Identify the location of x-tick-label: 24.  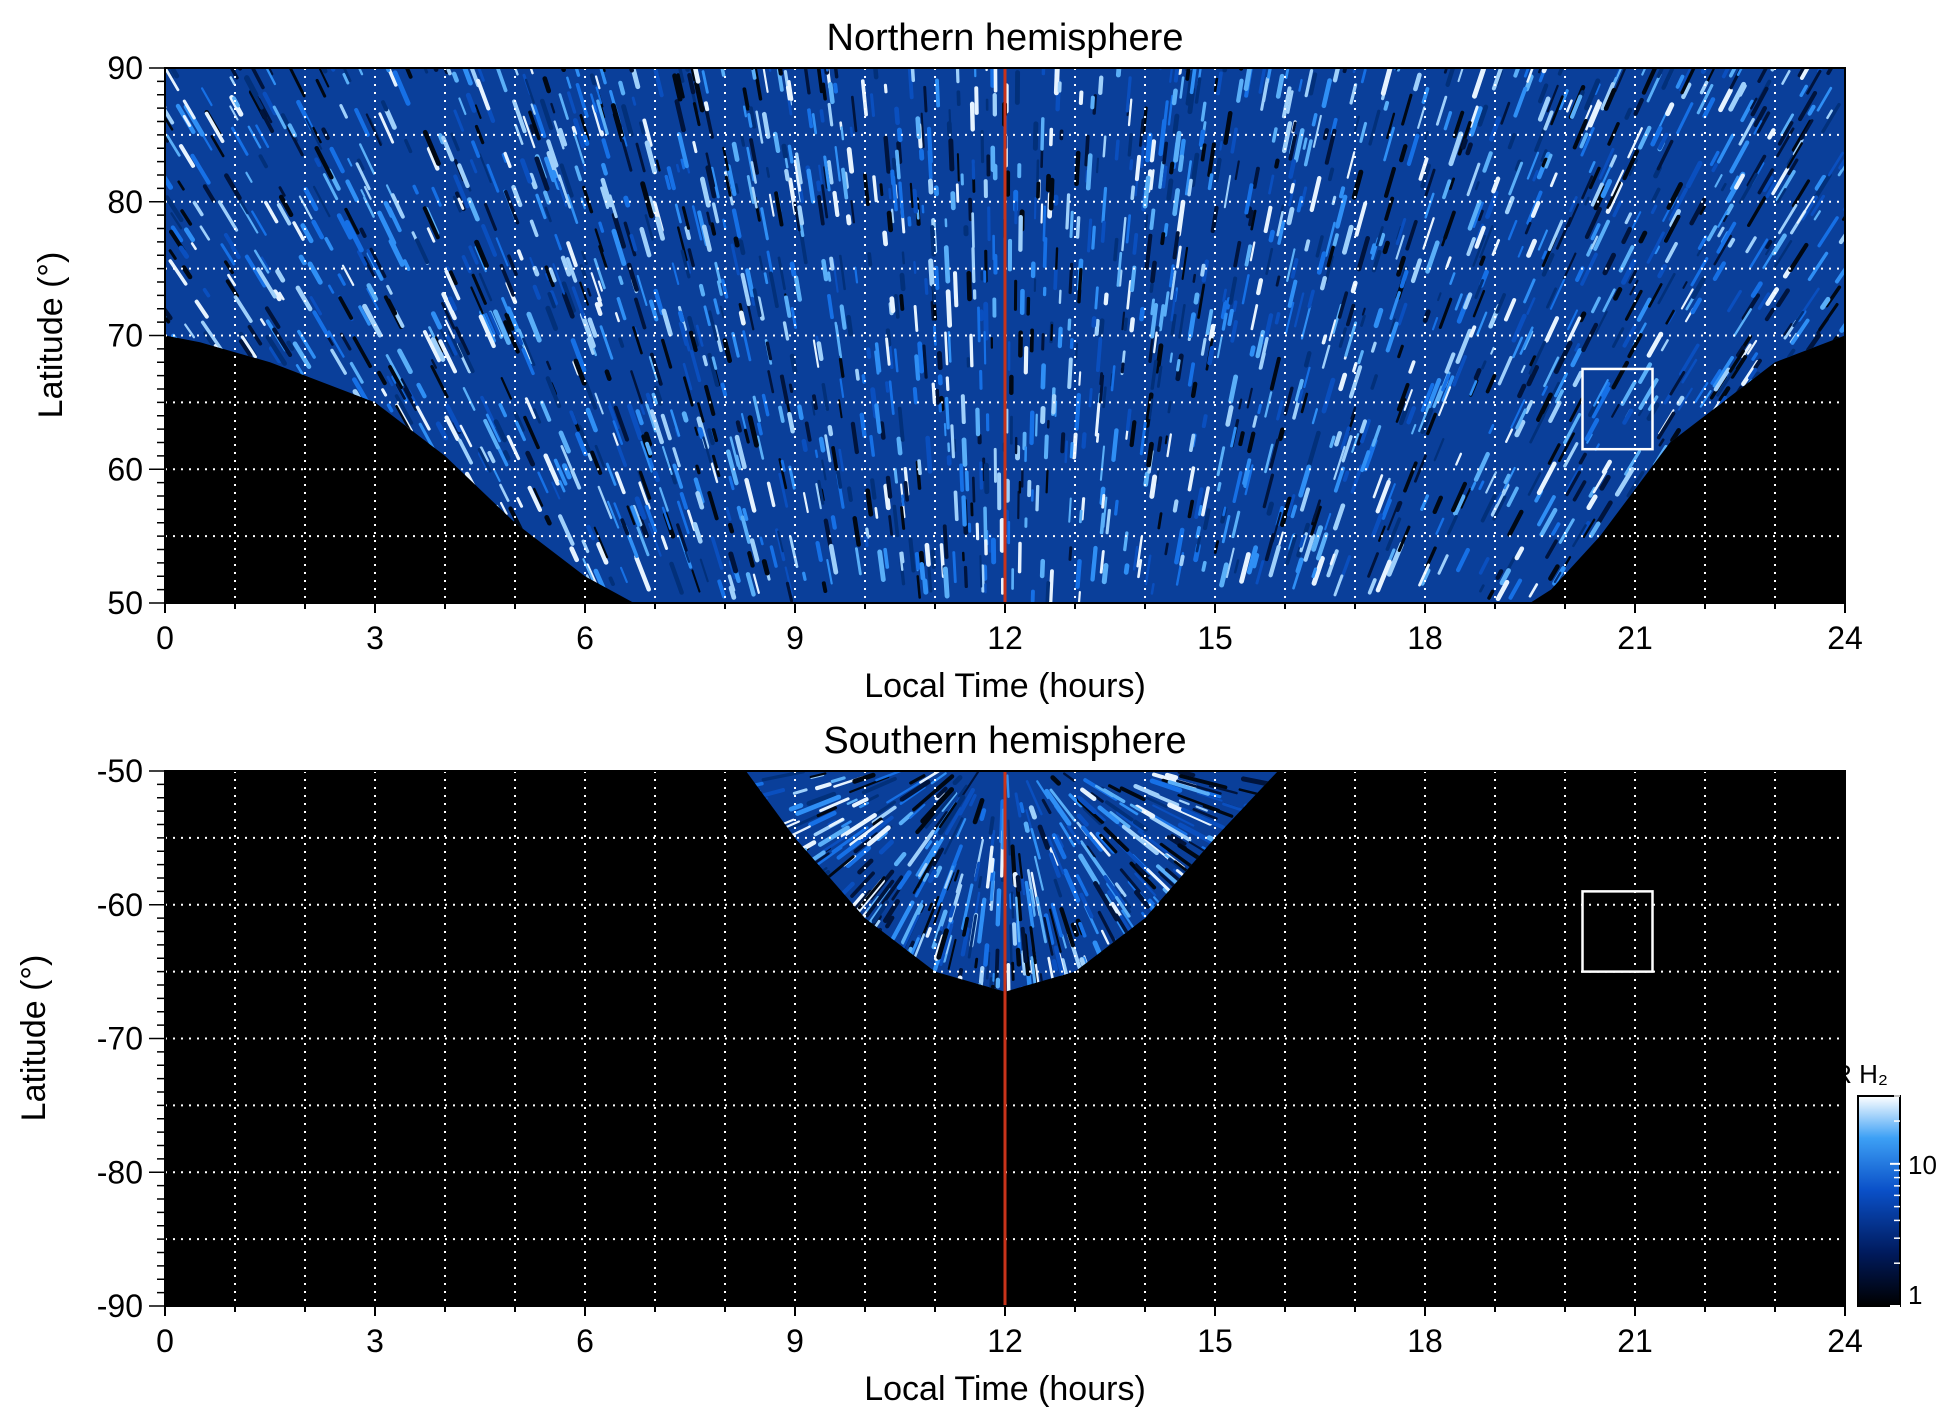
(1845, 638).